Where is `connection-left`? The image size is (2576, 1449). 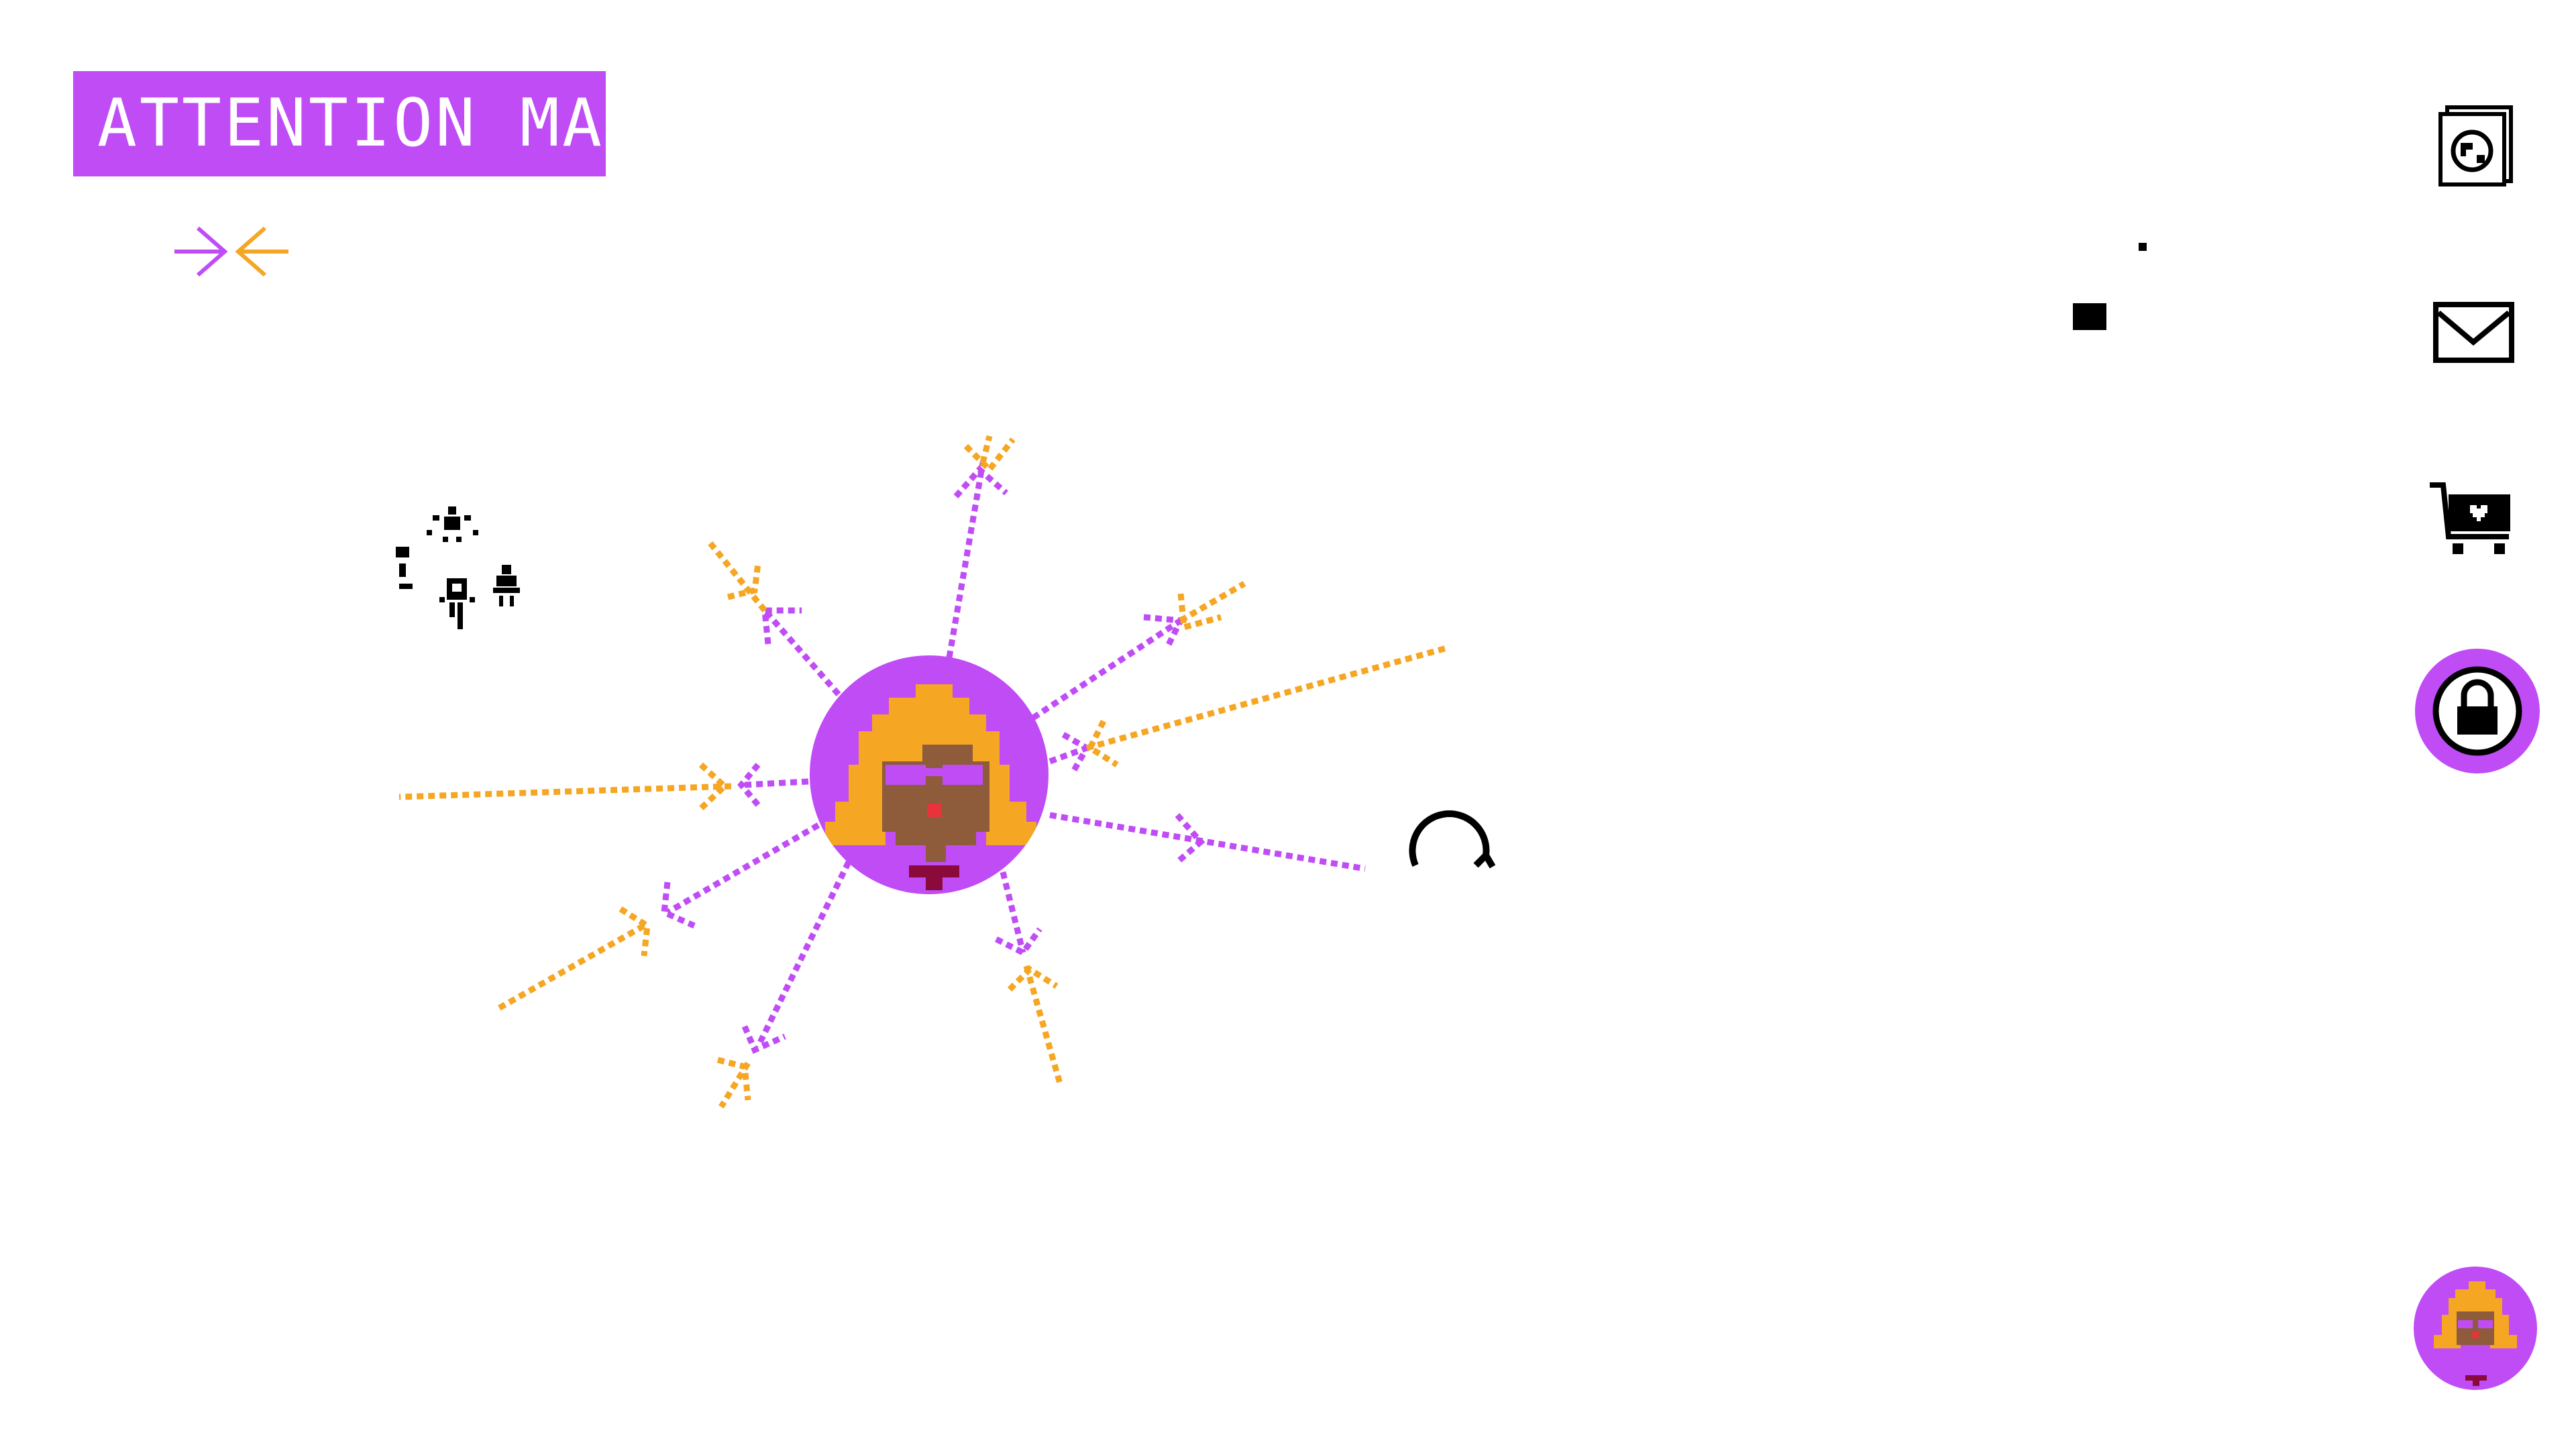 connection-left is located at coordinates (603, 786).